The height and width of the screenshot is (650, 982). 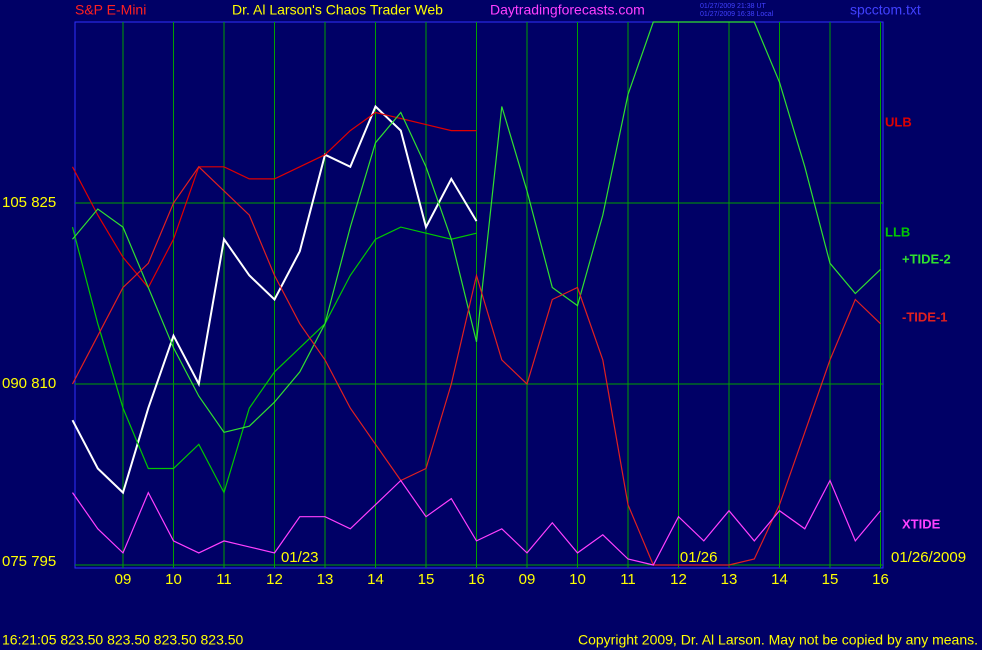 I want to click on file-name: spcctom.txt, so click(x=885, y=10).